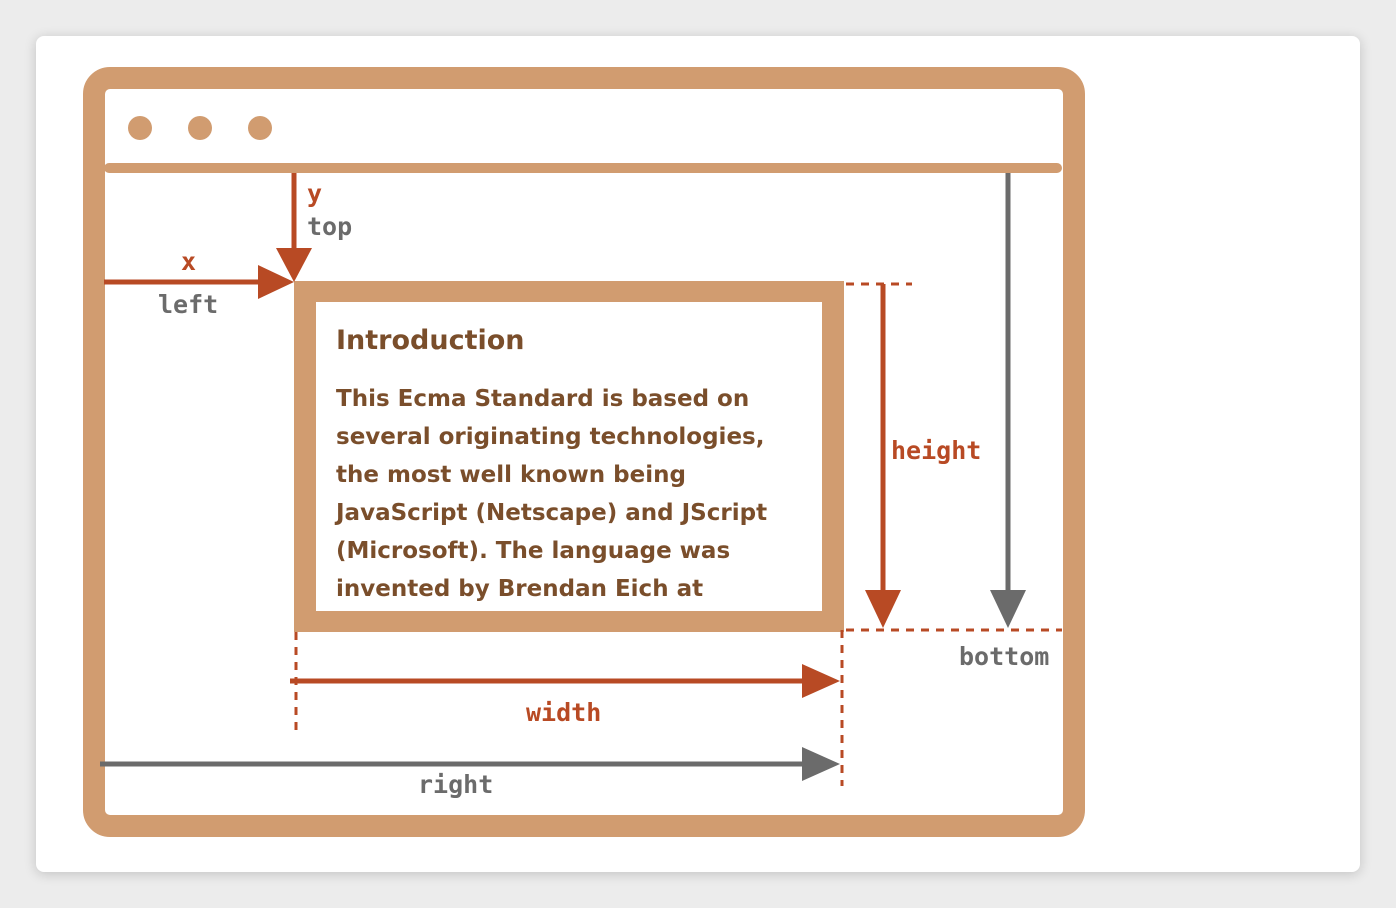 The height and width of the screenshot is (908, 1396). What do you see at coordinates (276, 282) in the screenshot?
I see `x-arrow-head` at bounding box center [276, 282].